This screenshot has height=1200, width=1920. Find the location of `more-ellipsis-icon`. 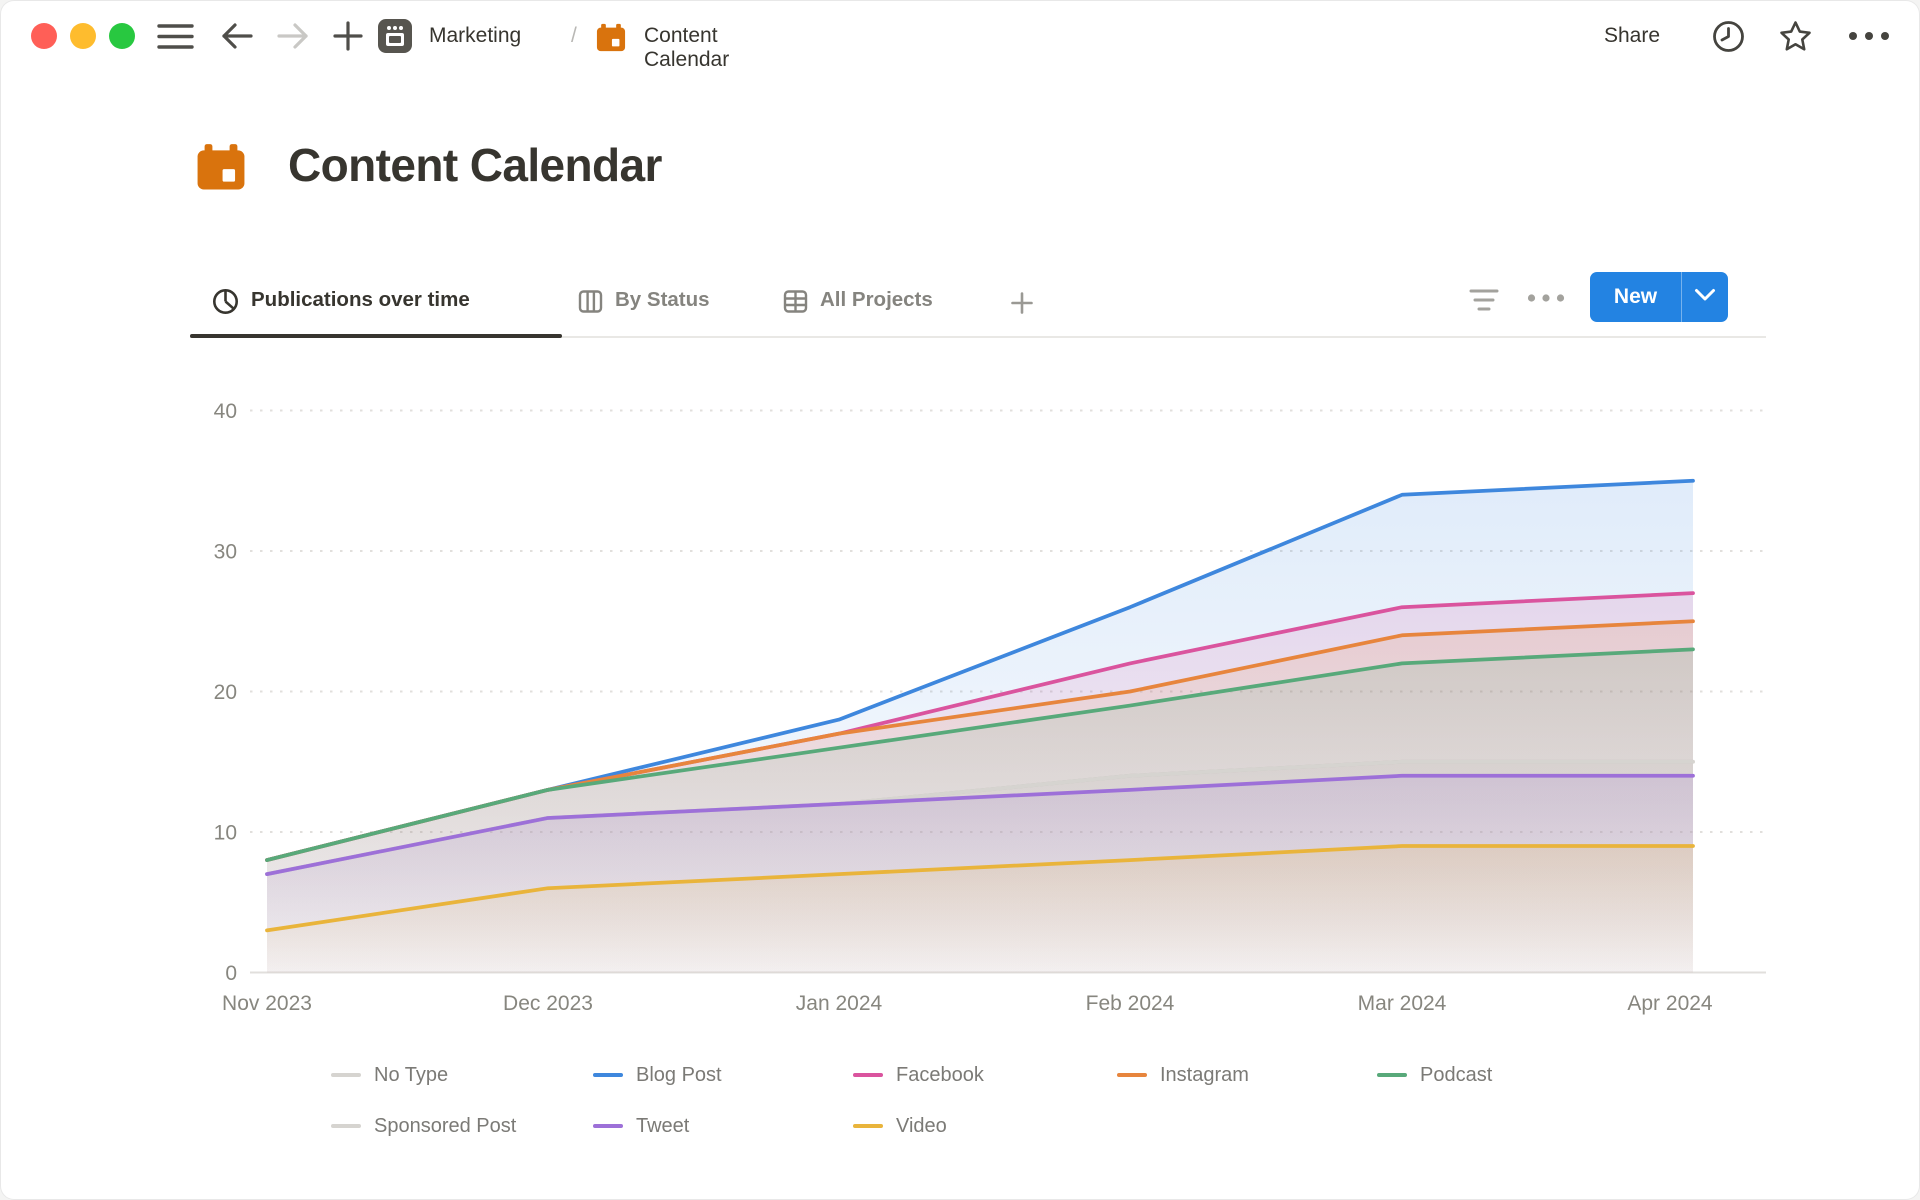

more-ellipsis-icon is located at coordinates (1869, 36).